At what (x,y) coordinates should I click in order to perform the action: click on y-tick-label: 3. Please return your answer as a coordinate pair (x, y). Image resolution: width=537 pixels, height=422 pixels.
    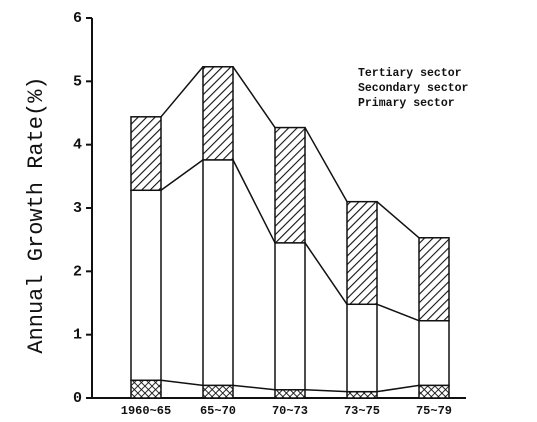
    Looking at the image, I should click on (77, 208).